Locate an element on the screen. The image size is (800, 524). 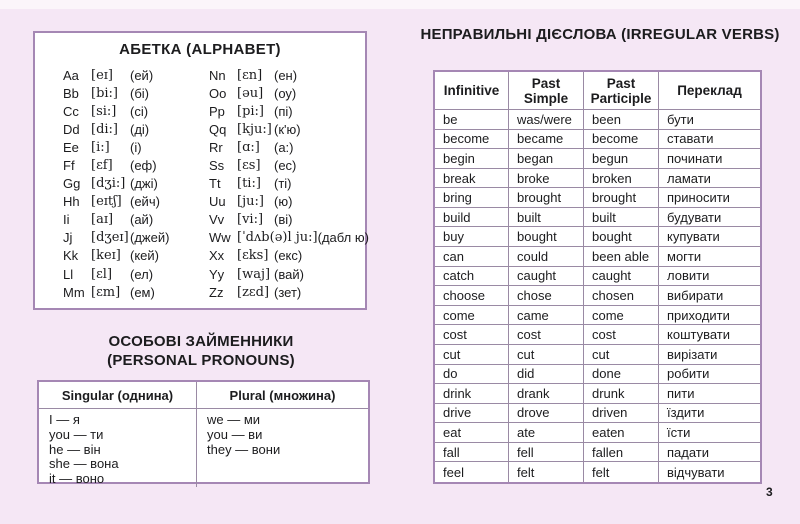
verbs-cell: drove is located at coordinates (546, 413).